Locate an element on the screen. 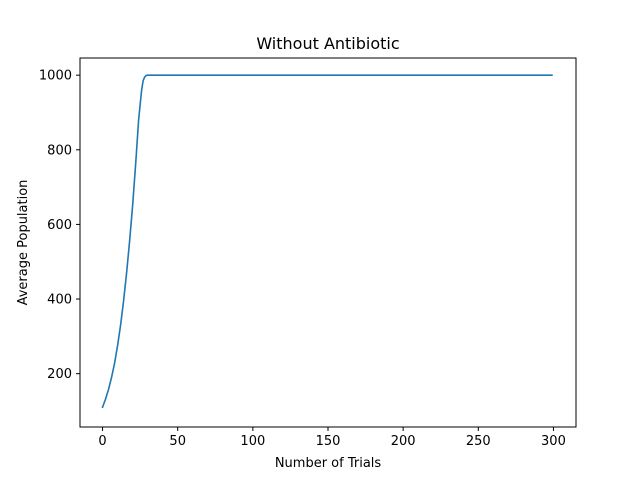  y-axis-ticks: 200 400 600 800 1000 is located at coordinates (59, 225).